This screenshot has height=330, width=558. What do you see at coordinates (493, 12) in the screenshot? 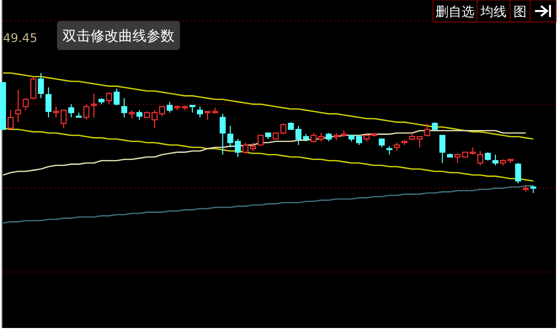
I see `text: 均线` at bounding box center [493, 12].